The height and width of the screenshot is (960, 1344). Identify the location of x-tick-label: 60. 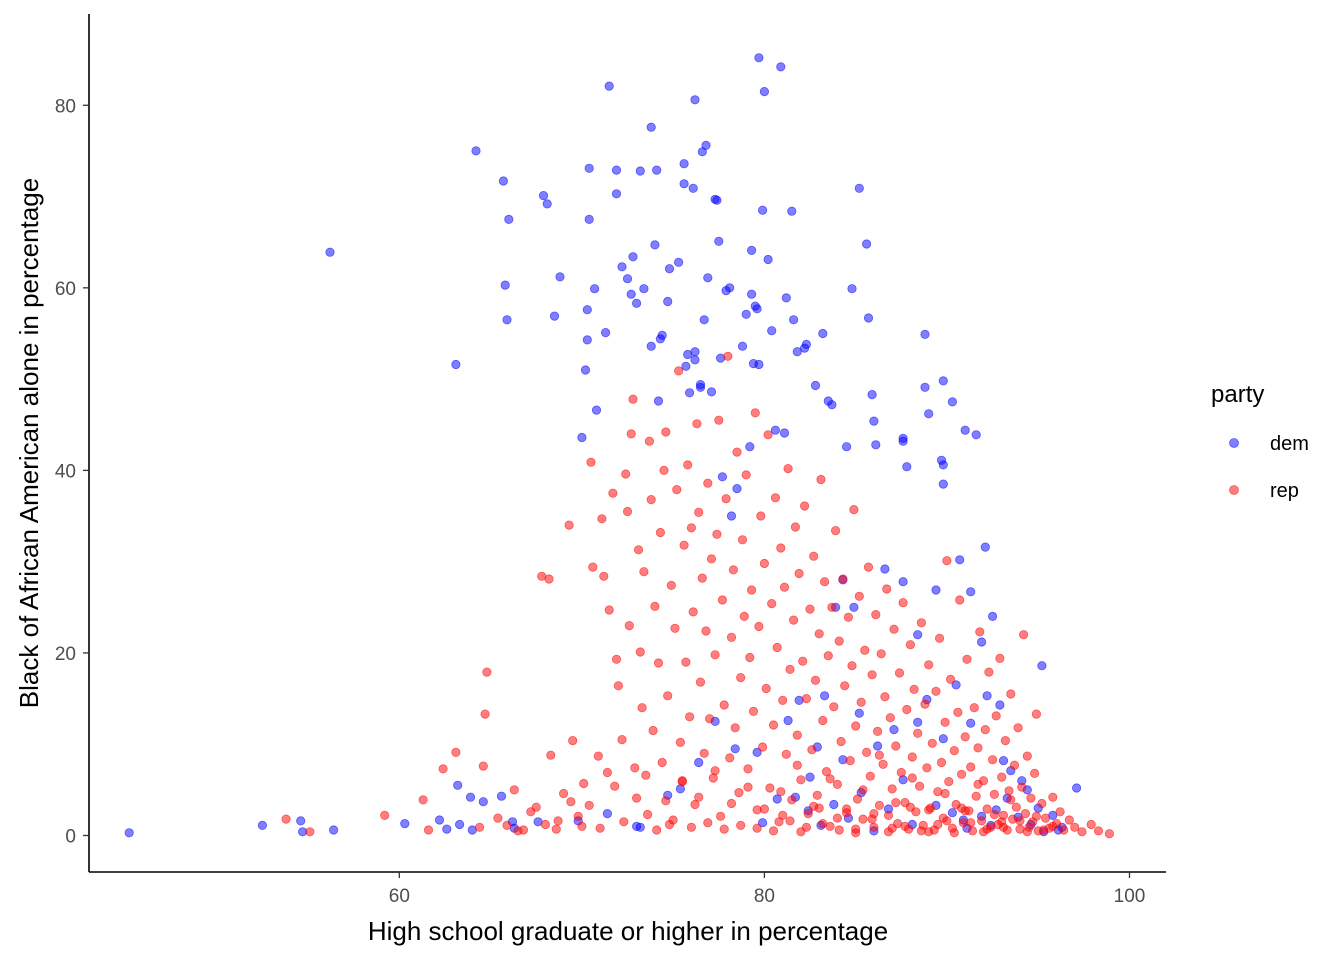
(399, 896).